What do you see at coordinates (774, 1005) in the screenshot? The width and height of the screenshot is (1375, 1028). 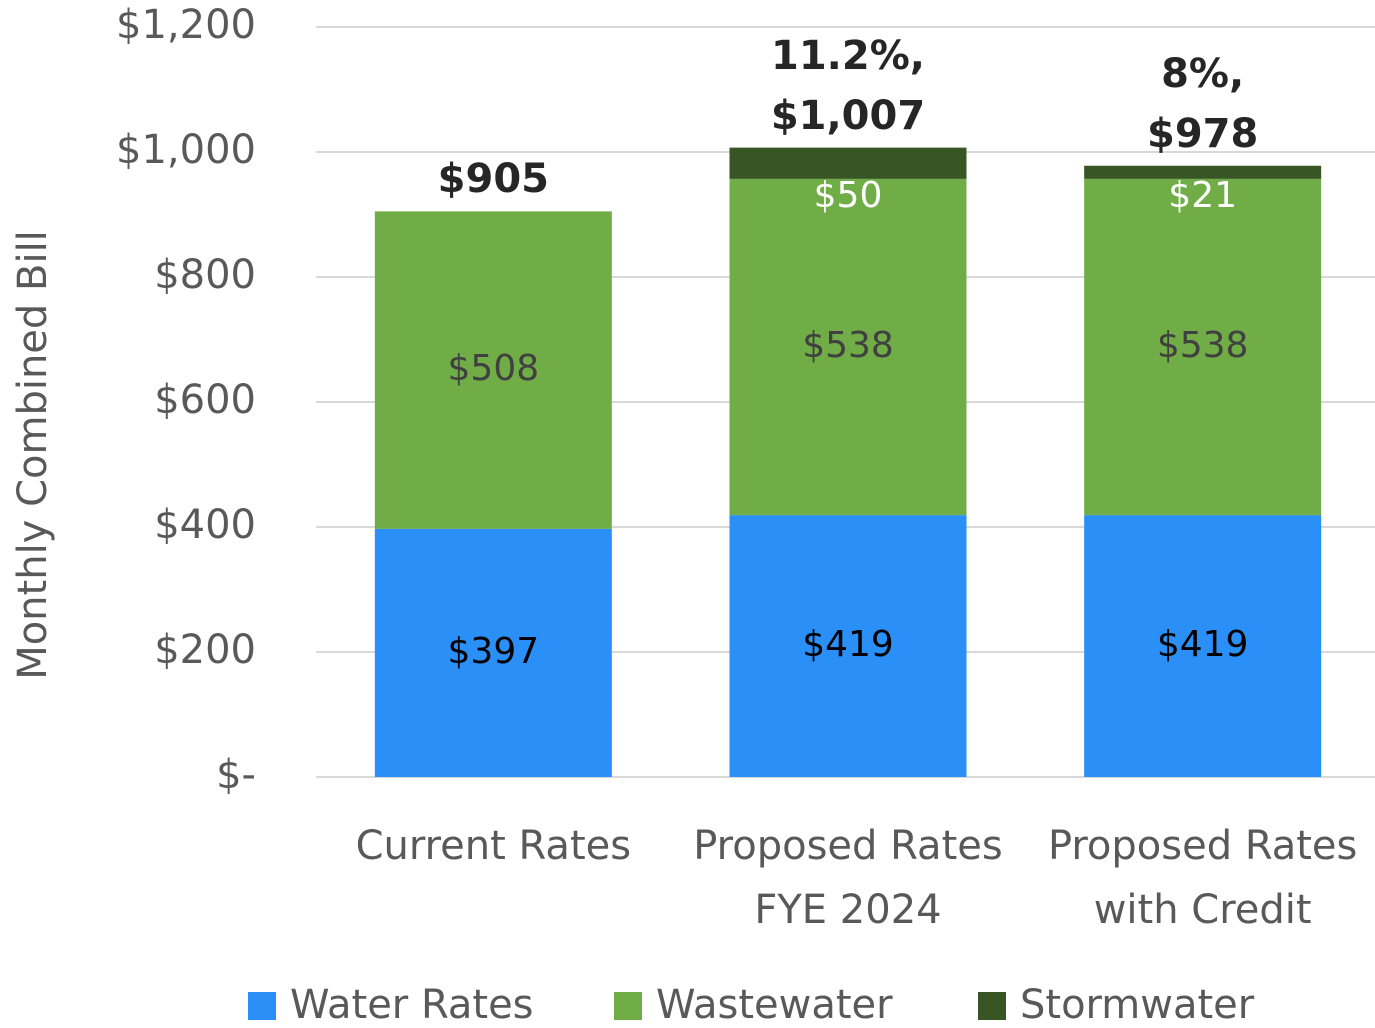 I see `legend-label: Wastewater` at bounding box center [774, 1005].